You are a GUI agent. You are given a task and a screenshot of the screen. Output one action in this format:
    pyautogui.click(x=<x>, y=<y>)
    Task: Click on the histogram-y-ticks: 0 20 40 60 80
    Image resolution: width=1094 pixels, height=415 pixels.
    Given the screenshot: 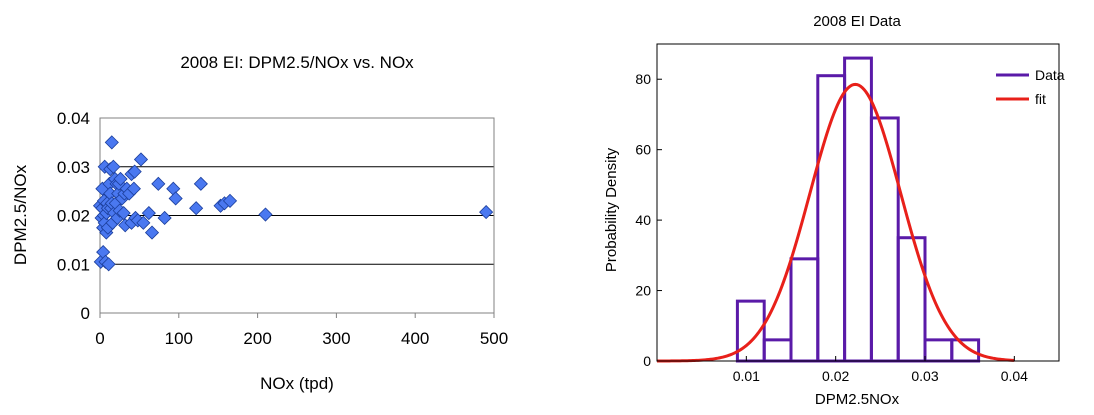 What is the action you would take?
    pyautogui.click(x=648, y=220)
    